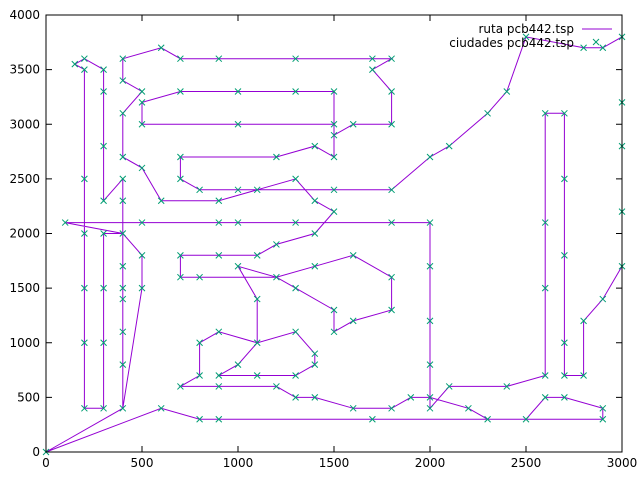  I want to click on y-tick-label: 4000, so click(24, 15).